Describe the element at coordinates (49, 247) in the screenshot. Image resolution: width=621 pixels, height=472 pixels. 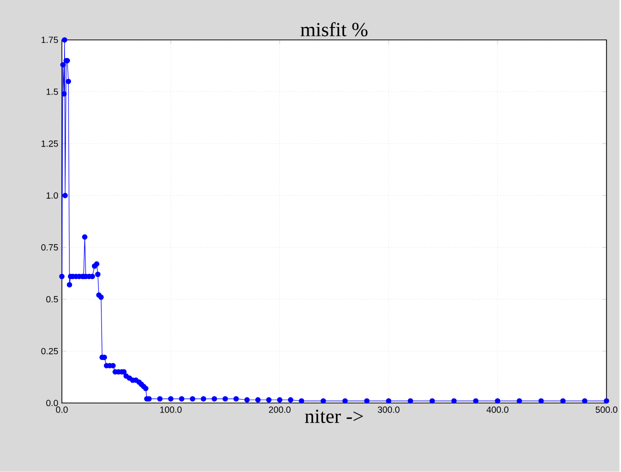
I see `y-tick-label: 0.75` at that location.